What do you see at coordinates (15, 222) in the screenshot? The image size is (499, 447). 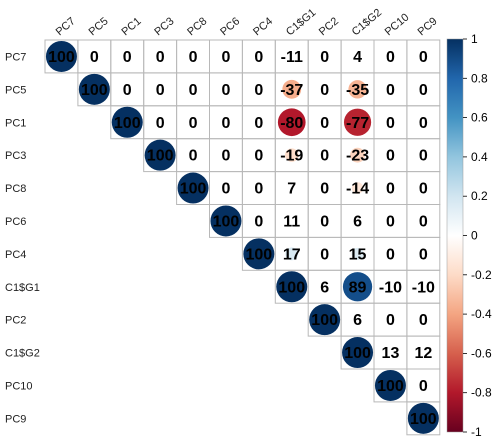 I see `row-label: PC6` at bounding box center [15, 222].